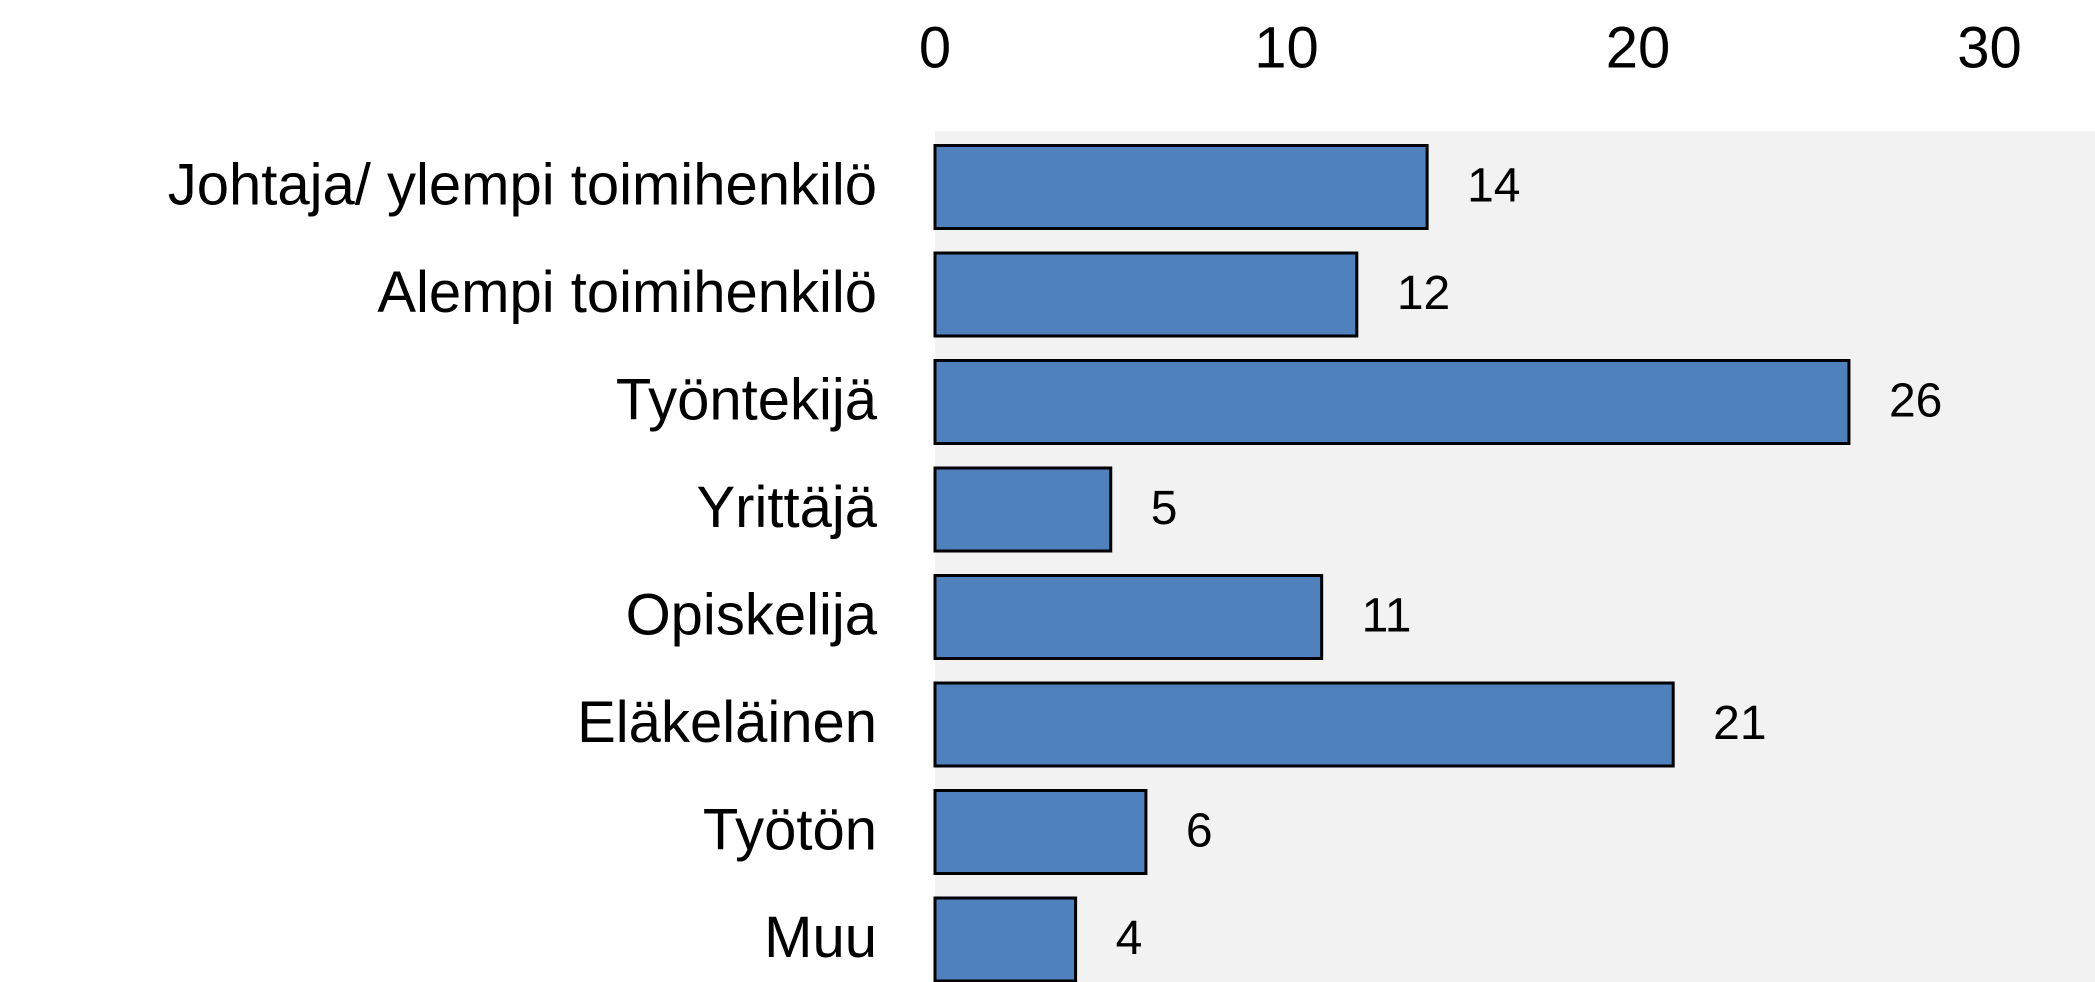  I want to click on y-tick-label: Johtaja/ ylempi toimihenkilö, so click(522, 184).